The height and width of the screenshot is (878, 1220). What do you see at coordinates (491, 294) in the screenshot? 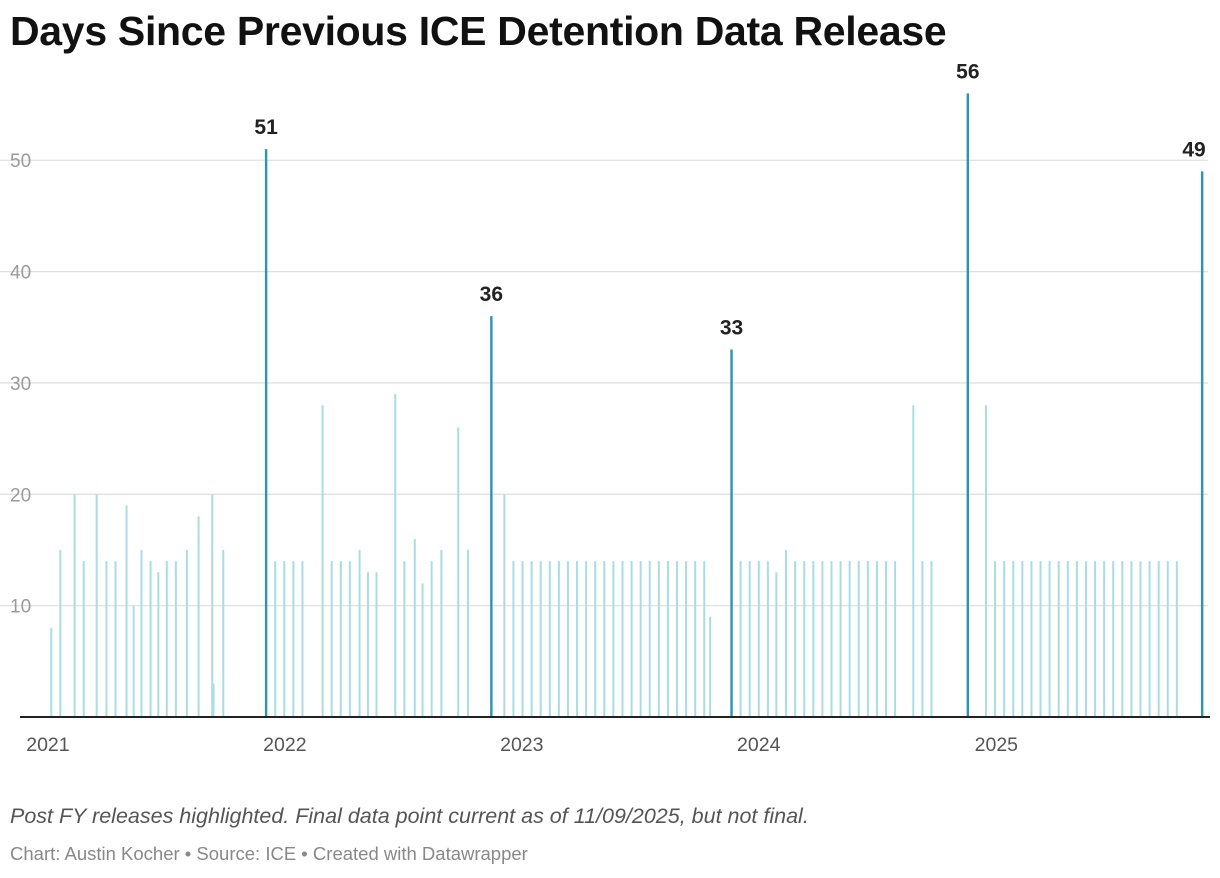
I see `data-label: 36` at bounding box center [491, 294].